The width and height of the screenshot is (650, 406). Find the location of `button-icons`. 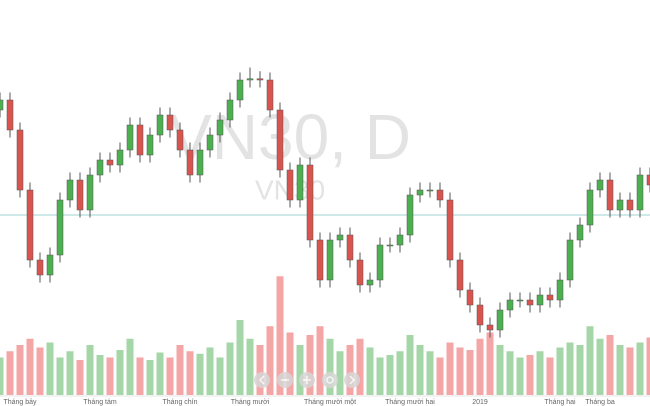

button-icons is located at coordinates (307, 380).